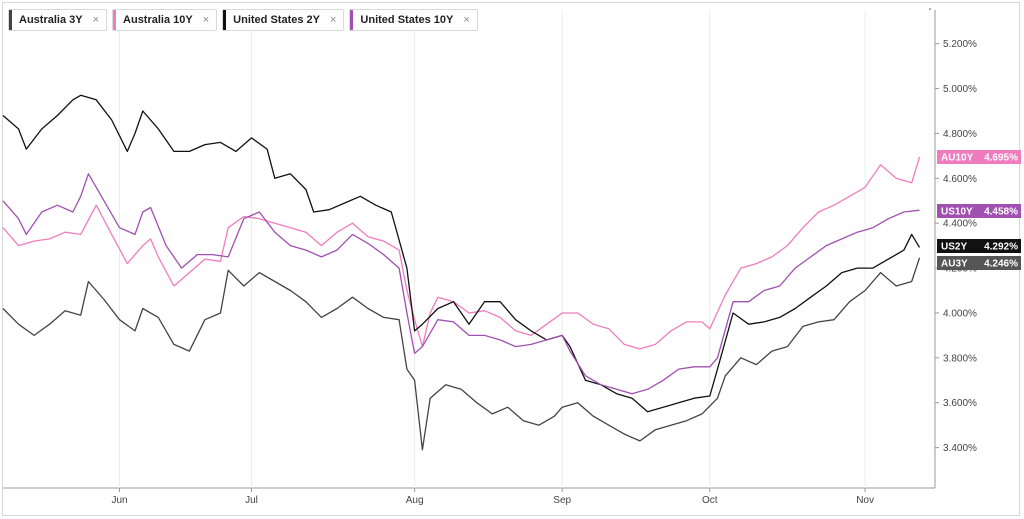 This screenshot has height=519, width=1024. Describe the element at coordinates (960, 448) in the screenshot. I see `y-tick-label: 3.400%` at that location.